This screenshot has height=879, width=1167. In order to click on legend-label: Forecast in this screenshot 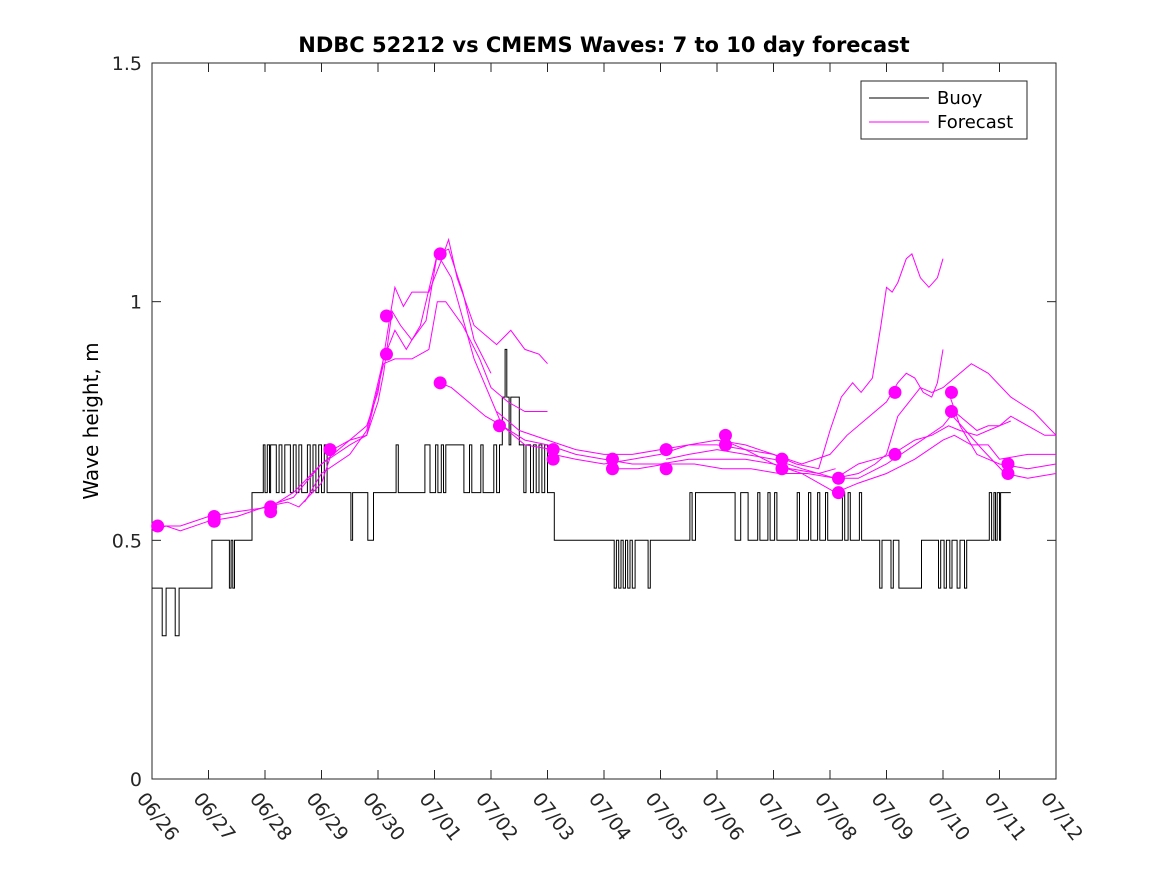, I will do `click(975, 122)`.